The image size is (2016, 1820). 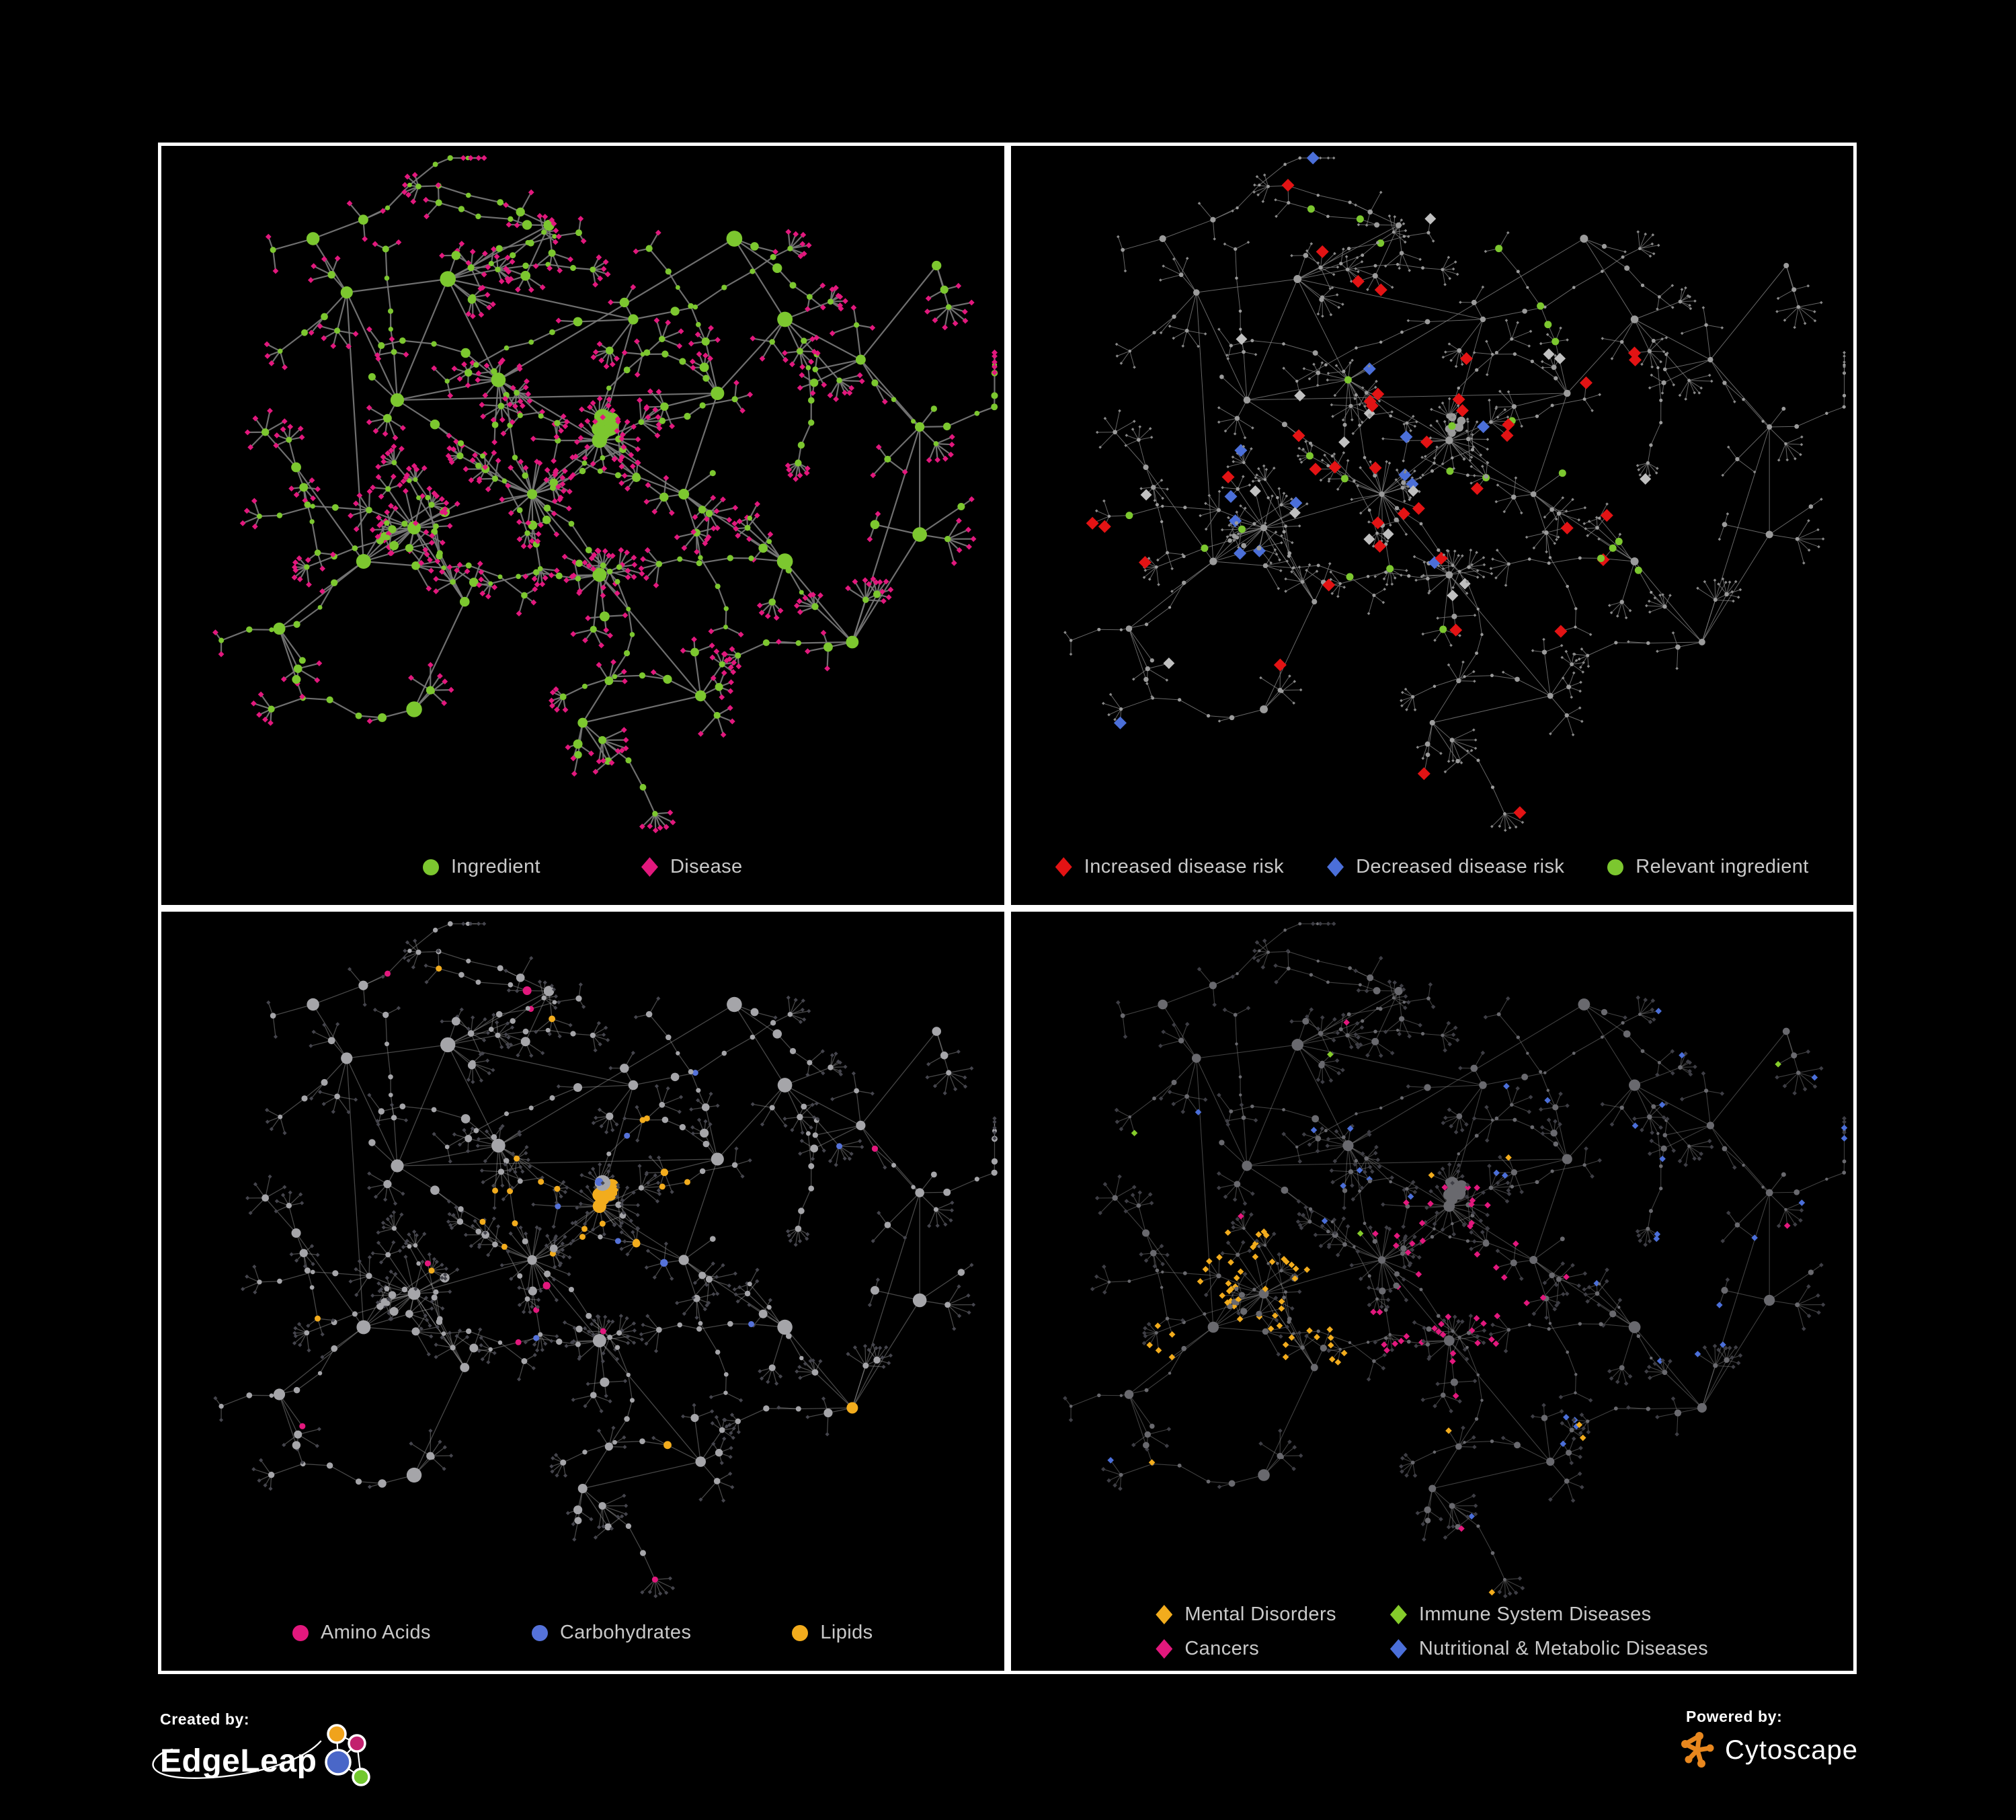 I want to click on network-graph-nutrient-classes, so click(x=605, y=1260).